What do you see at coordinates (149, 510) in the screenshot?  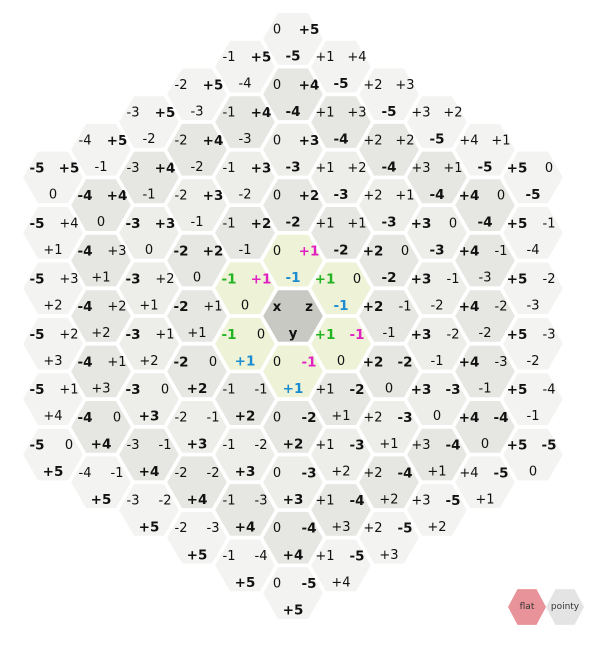 I see `hex-cell: -3 -2 +5` at bounding box center [149, 510].